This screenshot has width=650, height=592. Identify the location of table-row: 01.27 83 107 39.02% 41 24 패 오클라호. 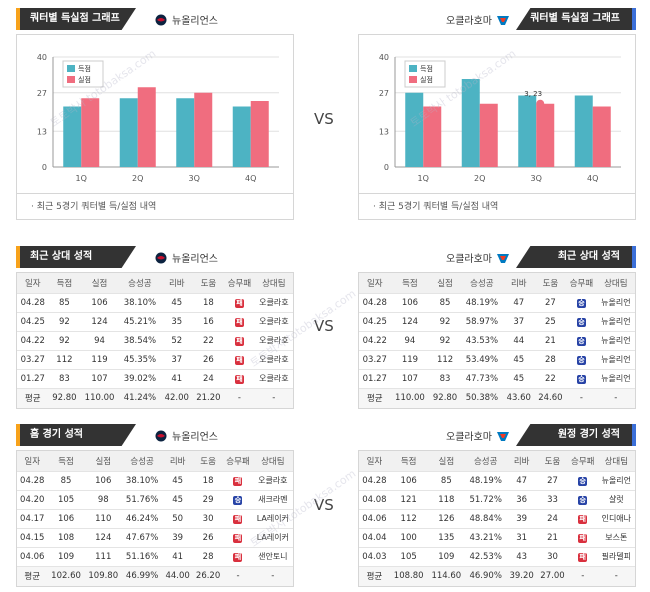
(155, 378).